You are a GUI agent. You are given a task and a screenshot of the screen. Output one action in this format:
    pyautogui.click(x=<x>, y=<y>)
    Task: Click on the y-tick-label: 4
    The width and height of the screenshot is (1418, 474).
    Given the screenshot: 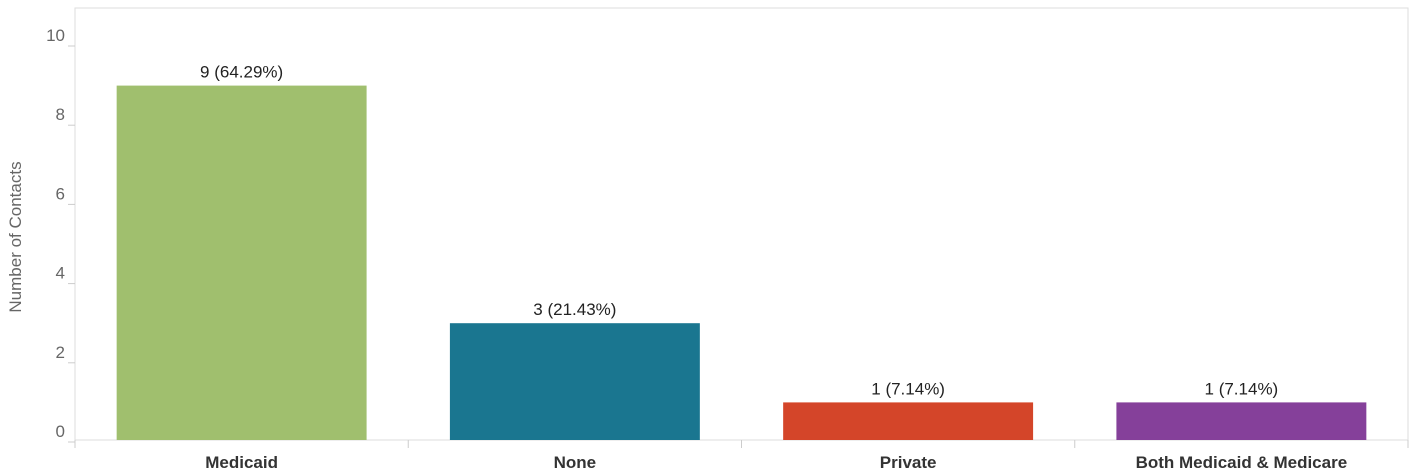 What is the action you would take?
    pyautogui.click(x=60, y=273)
    